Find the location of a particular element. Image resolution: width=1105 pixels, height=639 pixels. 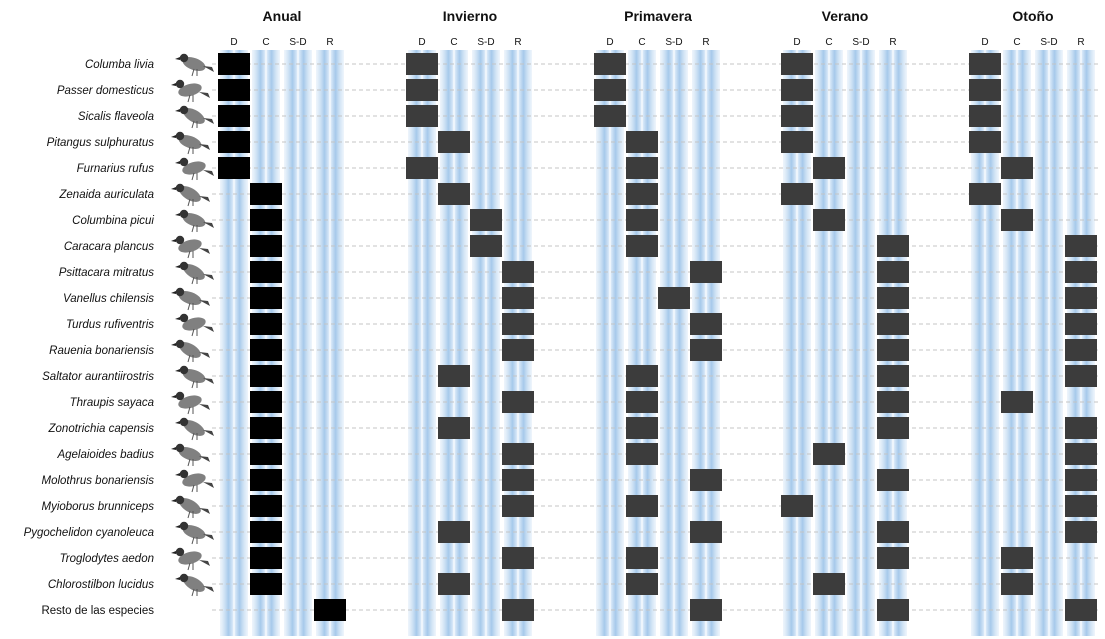

species-label: Troglodytes aedon is located at coordinates (107, 559).